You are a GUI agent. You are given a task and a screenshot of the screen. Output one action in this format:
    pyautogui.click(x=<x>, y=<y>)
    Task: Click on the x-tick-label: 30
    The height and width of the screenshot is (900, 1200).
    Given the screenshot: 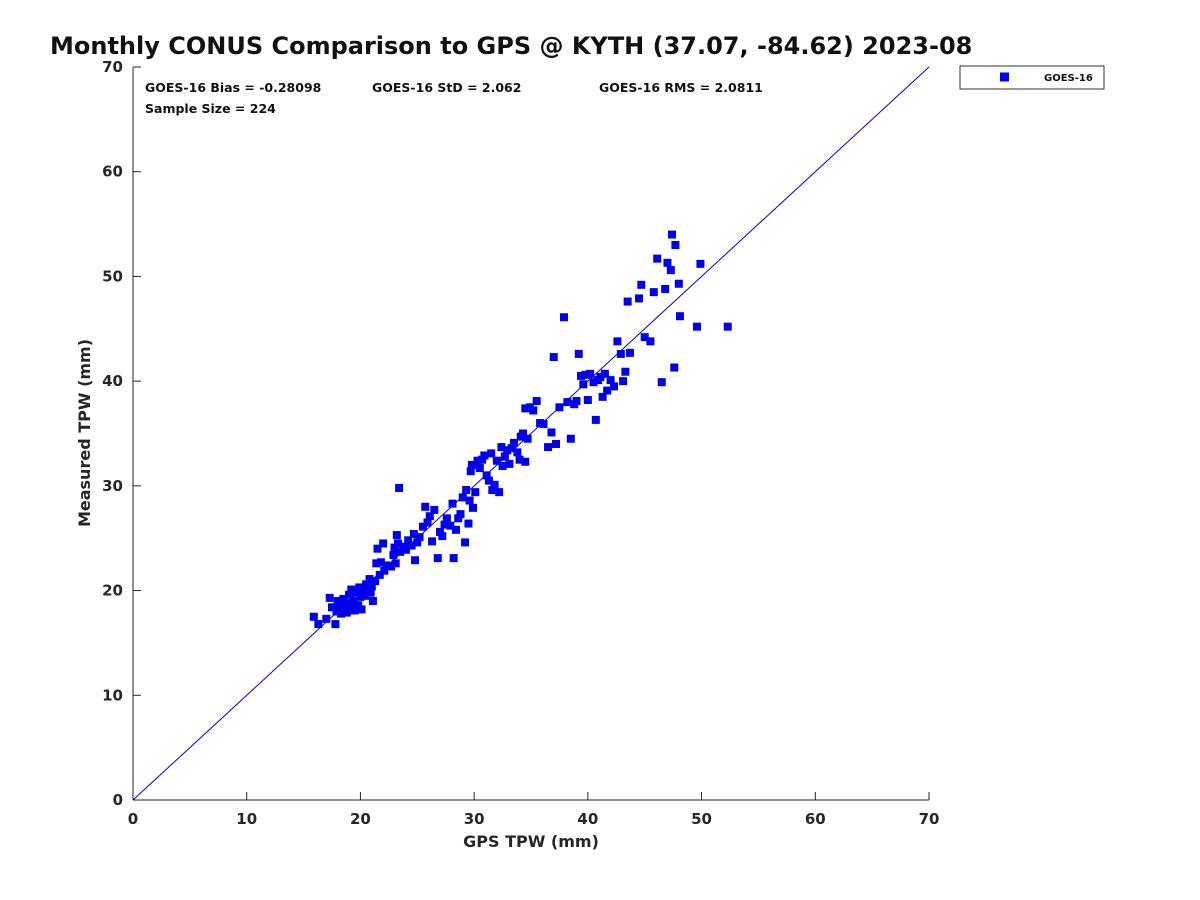 What is the action you would take?
    pyautogui.click(x=474, y=819)
    